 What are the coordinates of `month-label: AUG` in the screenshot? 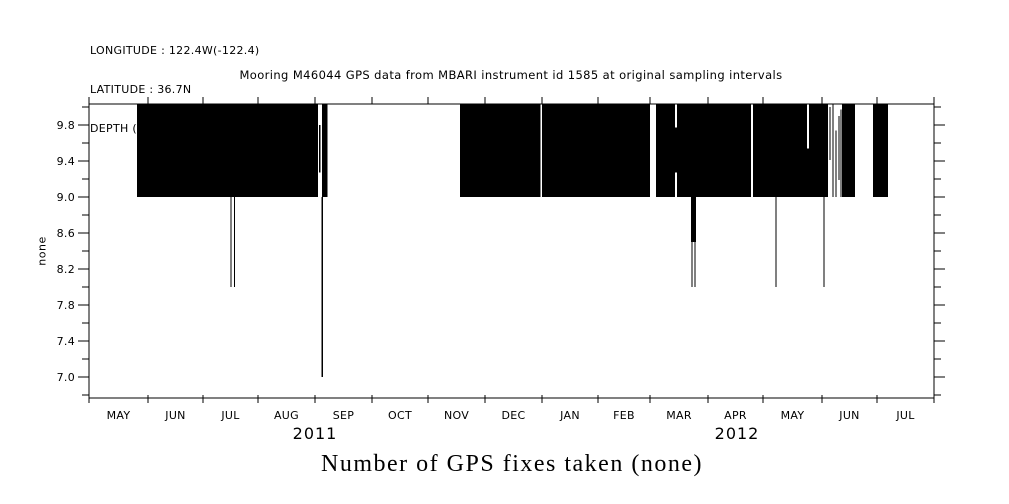 It's located at (286, 415).